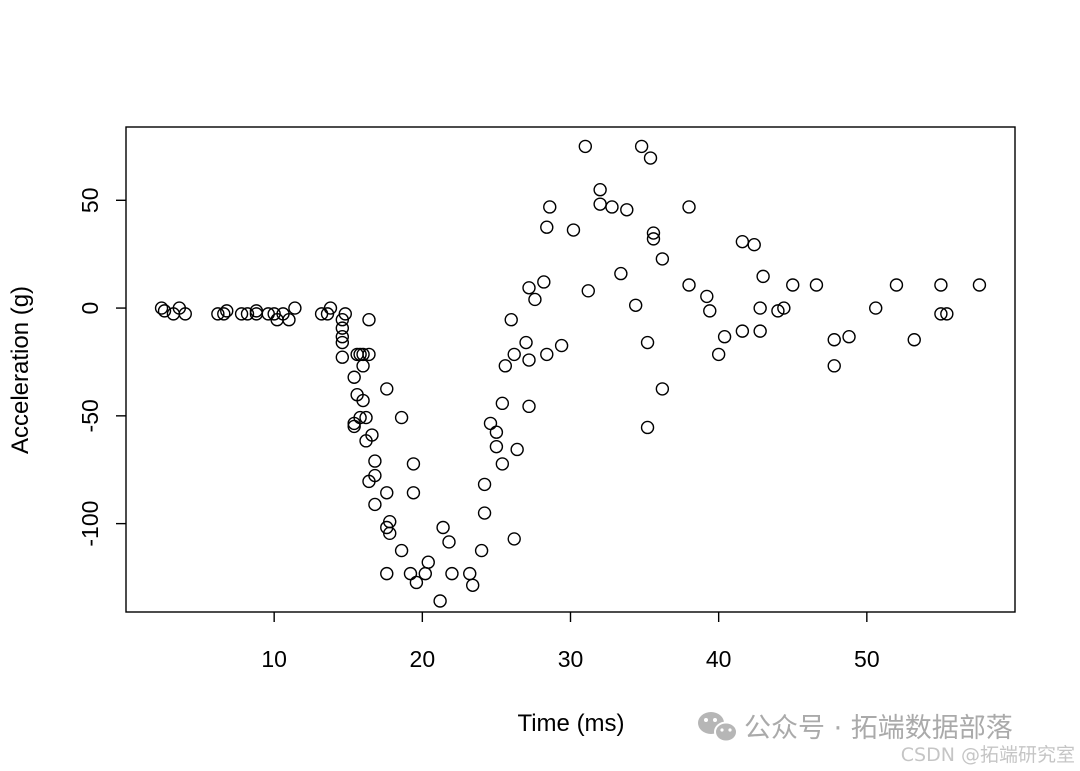  What do you see at coordinates (878, 728) in the screenshot?
I see `watermark-main-text: 公众号 · 拓端数据部落` at bounding box center [878, 728].